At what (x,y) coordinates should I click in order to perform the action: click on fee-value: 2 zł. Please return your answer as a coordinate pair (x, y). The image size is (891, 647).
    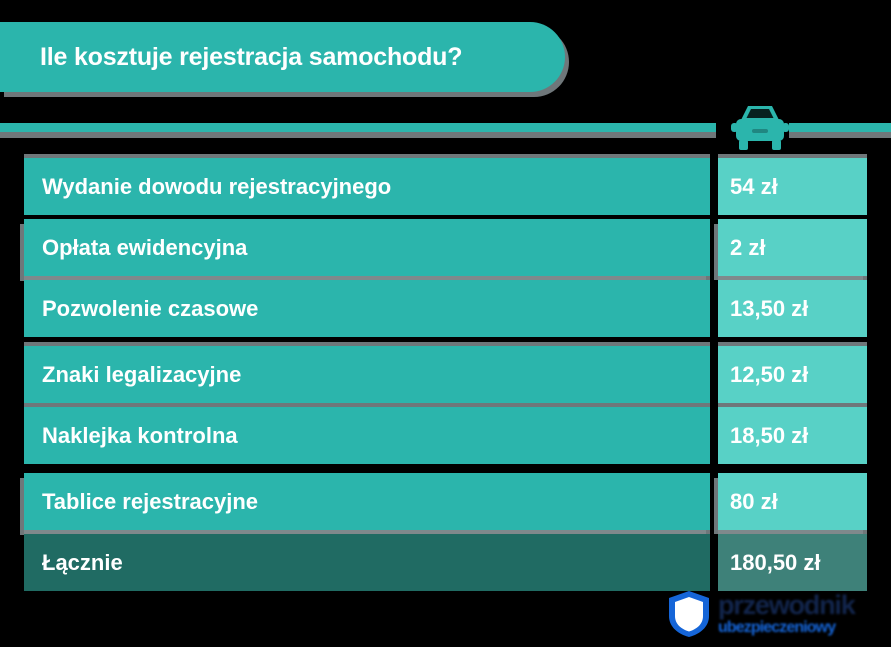
    Looking at the image, I should click on (792, 247).